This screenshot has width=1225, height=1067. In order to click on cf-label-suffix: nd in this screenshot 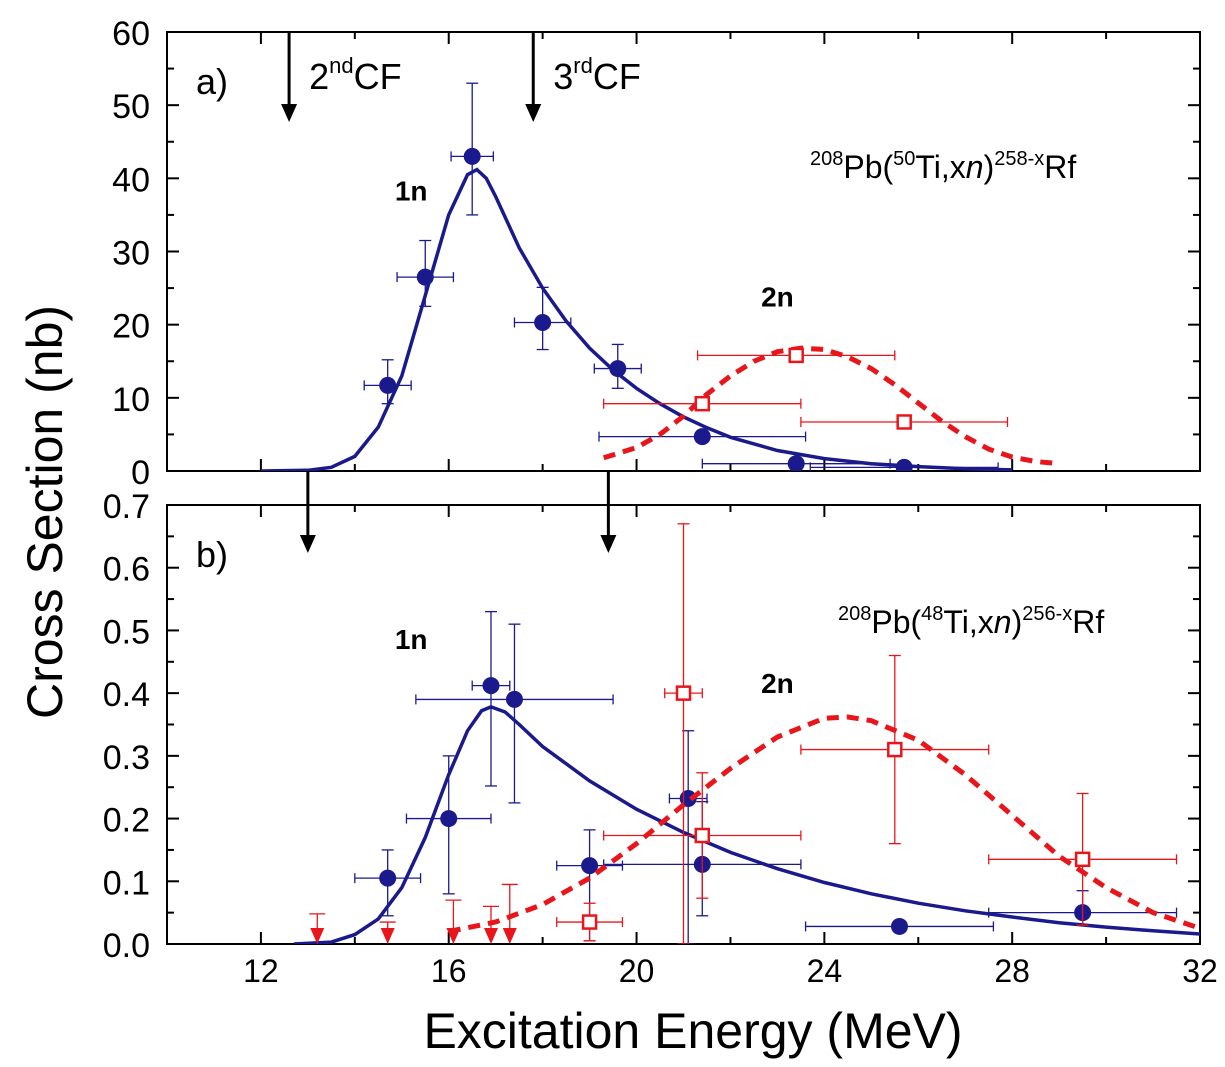, I will do `click(341, 65)`.